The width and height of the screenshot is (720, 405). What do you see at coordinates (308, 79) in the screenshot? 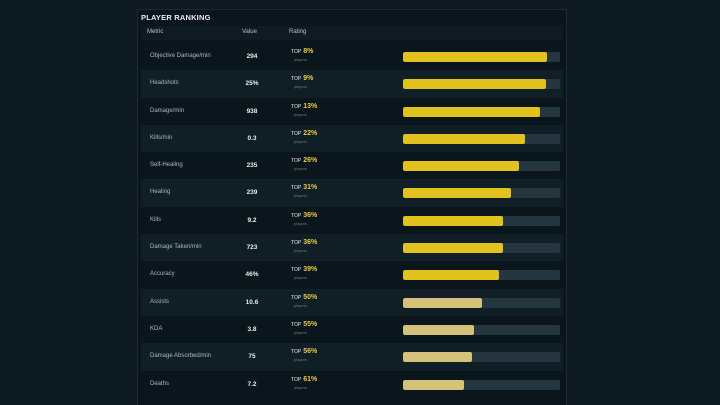
I see `rating-percentile: 9%` at bounding box center [308, 79].